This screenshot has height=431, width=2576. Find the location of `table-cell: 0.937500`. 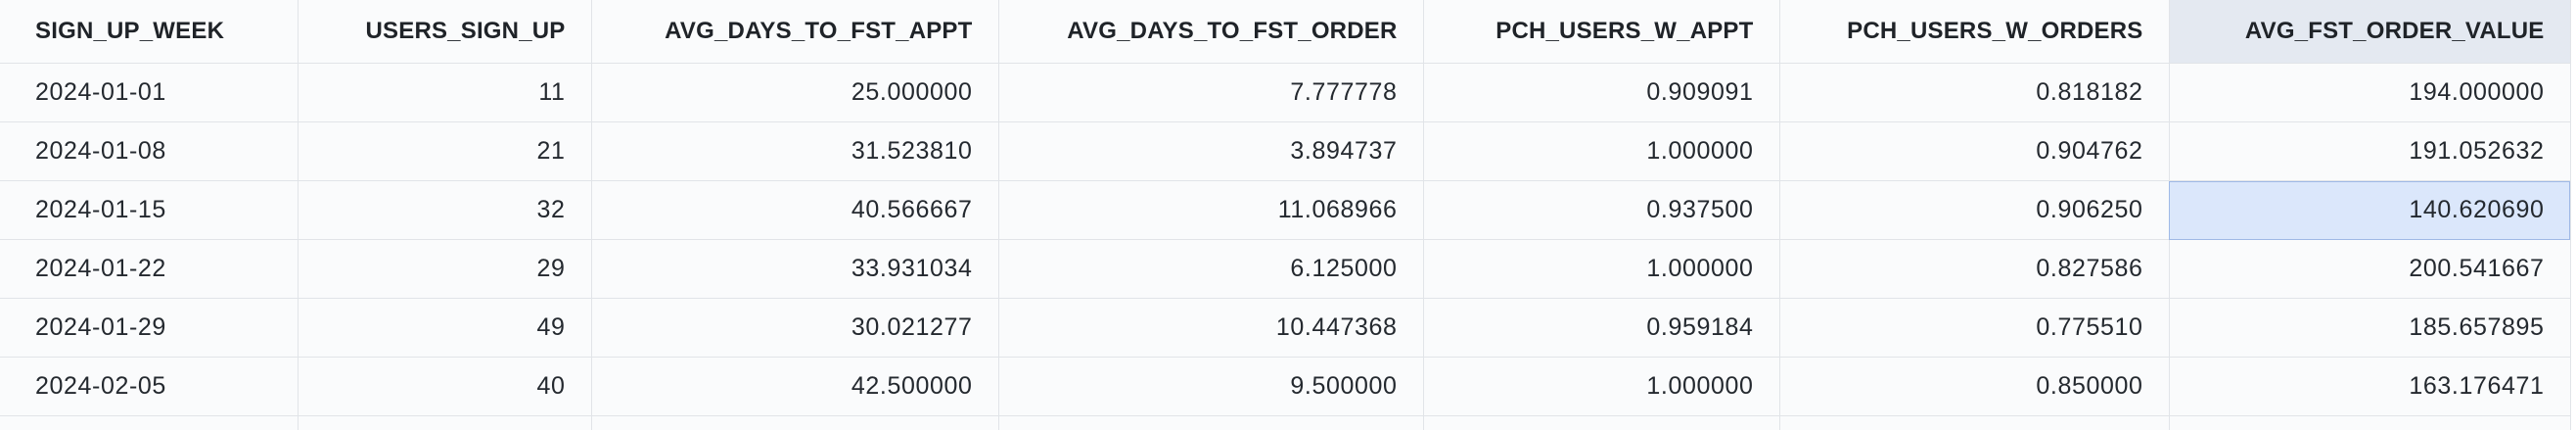

table-cell: 0.937500 is located at coordinates (1601, 210).